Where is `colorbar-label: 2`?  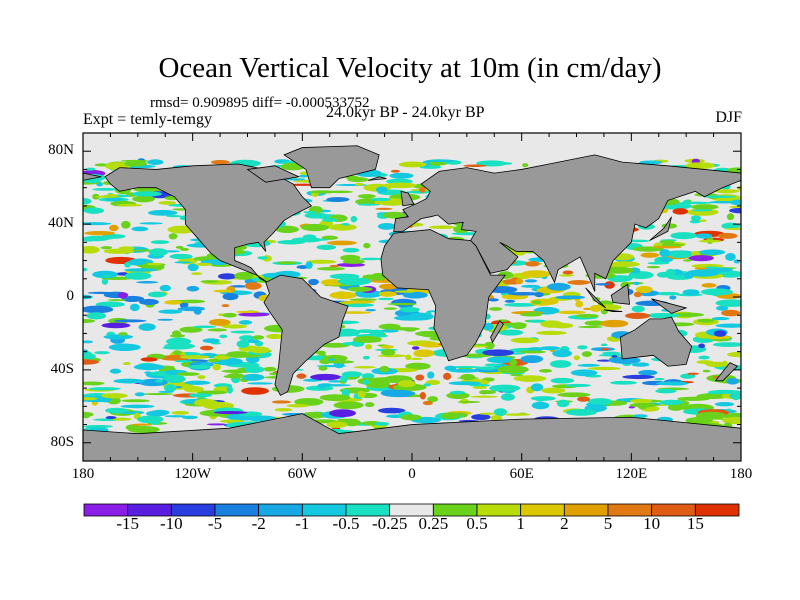 colorbar-label: 2 is located at coordinates (564, 523).